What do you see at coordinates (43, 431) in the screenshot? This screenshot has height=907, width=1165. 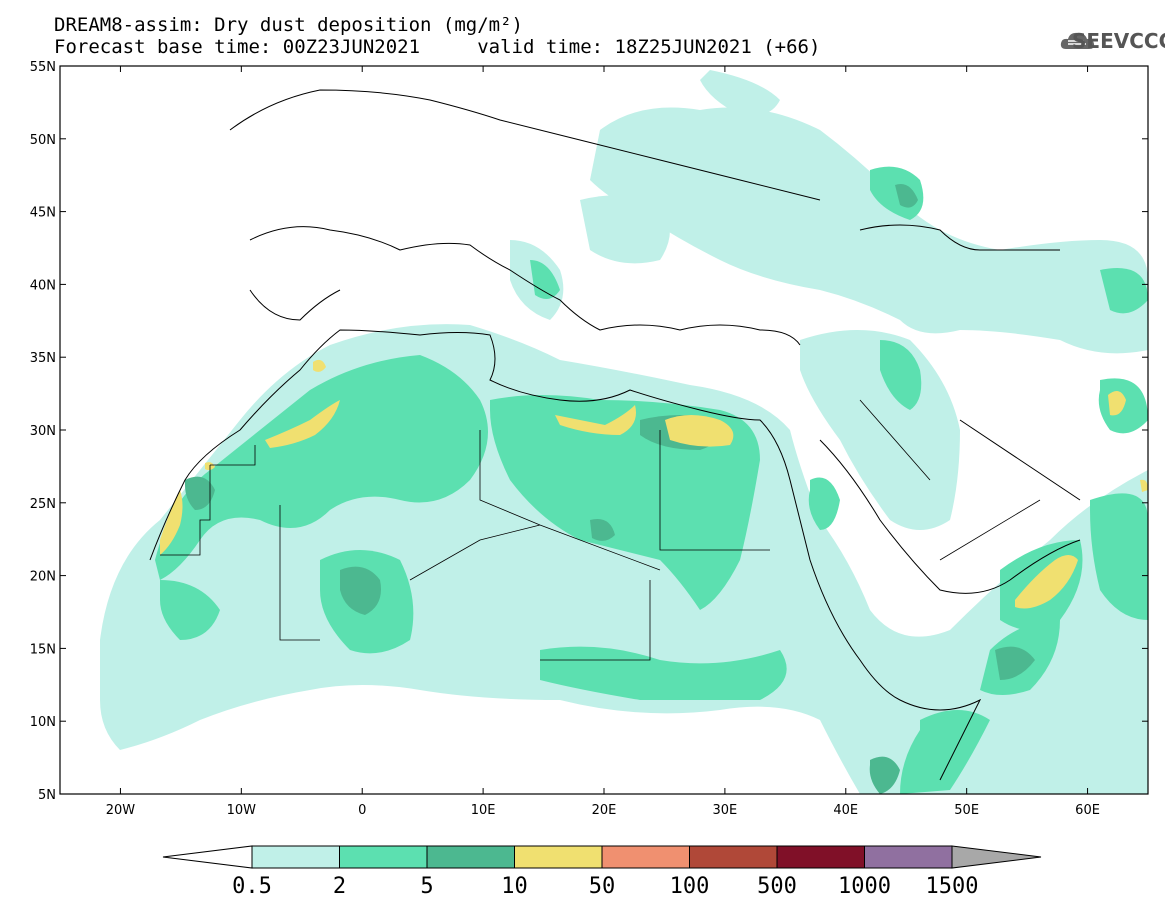 I see `lat-tick-label: 30N` at bounding box center [43, 431].